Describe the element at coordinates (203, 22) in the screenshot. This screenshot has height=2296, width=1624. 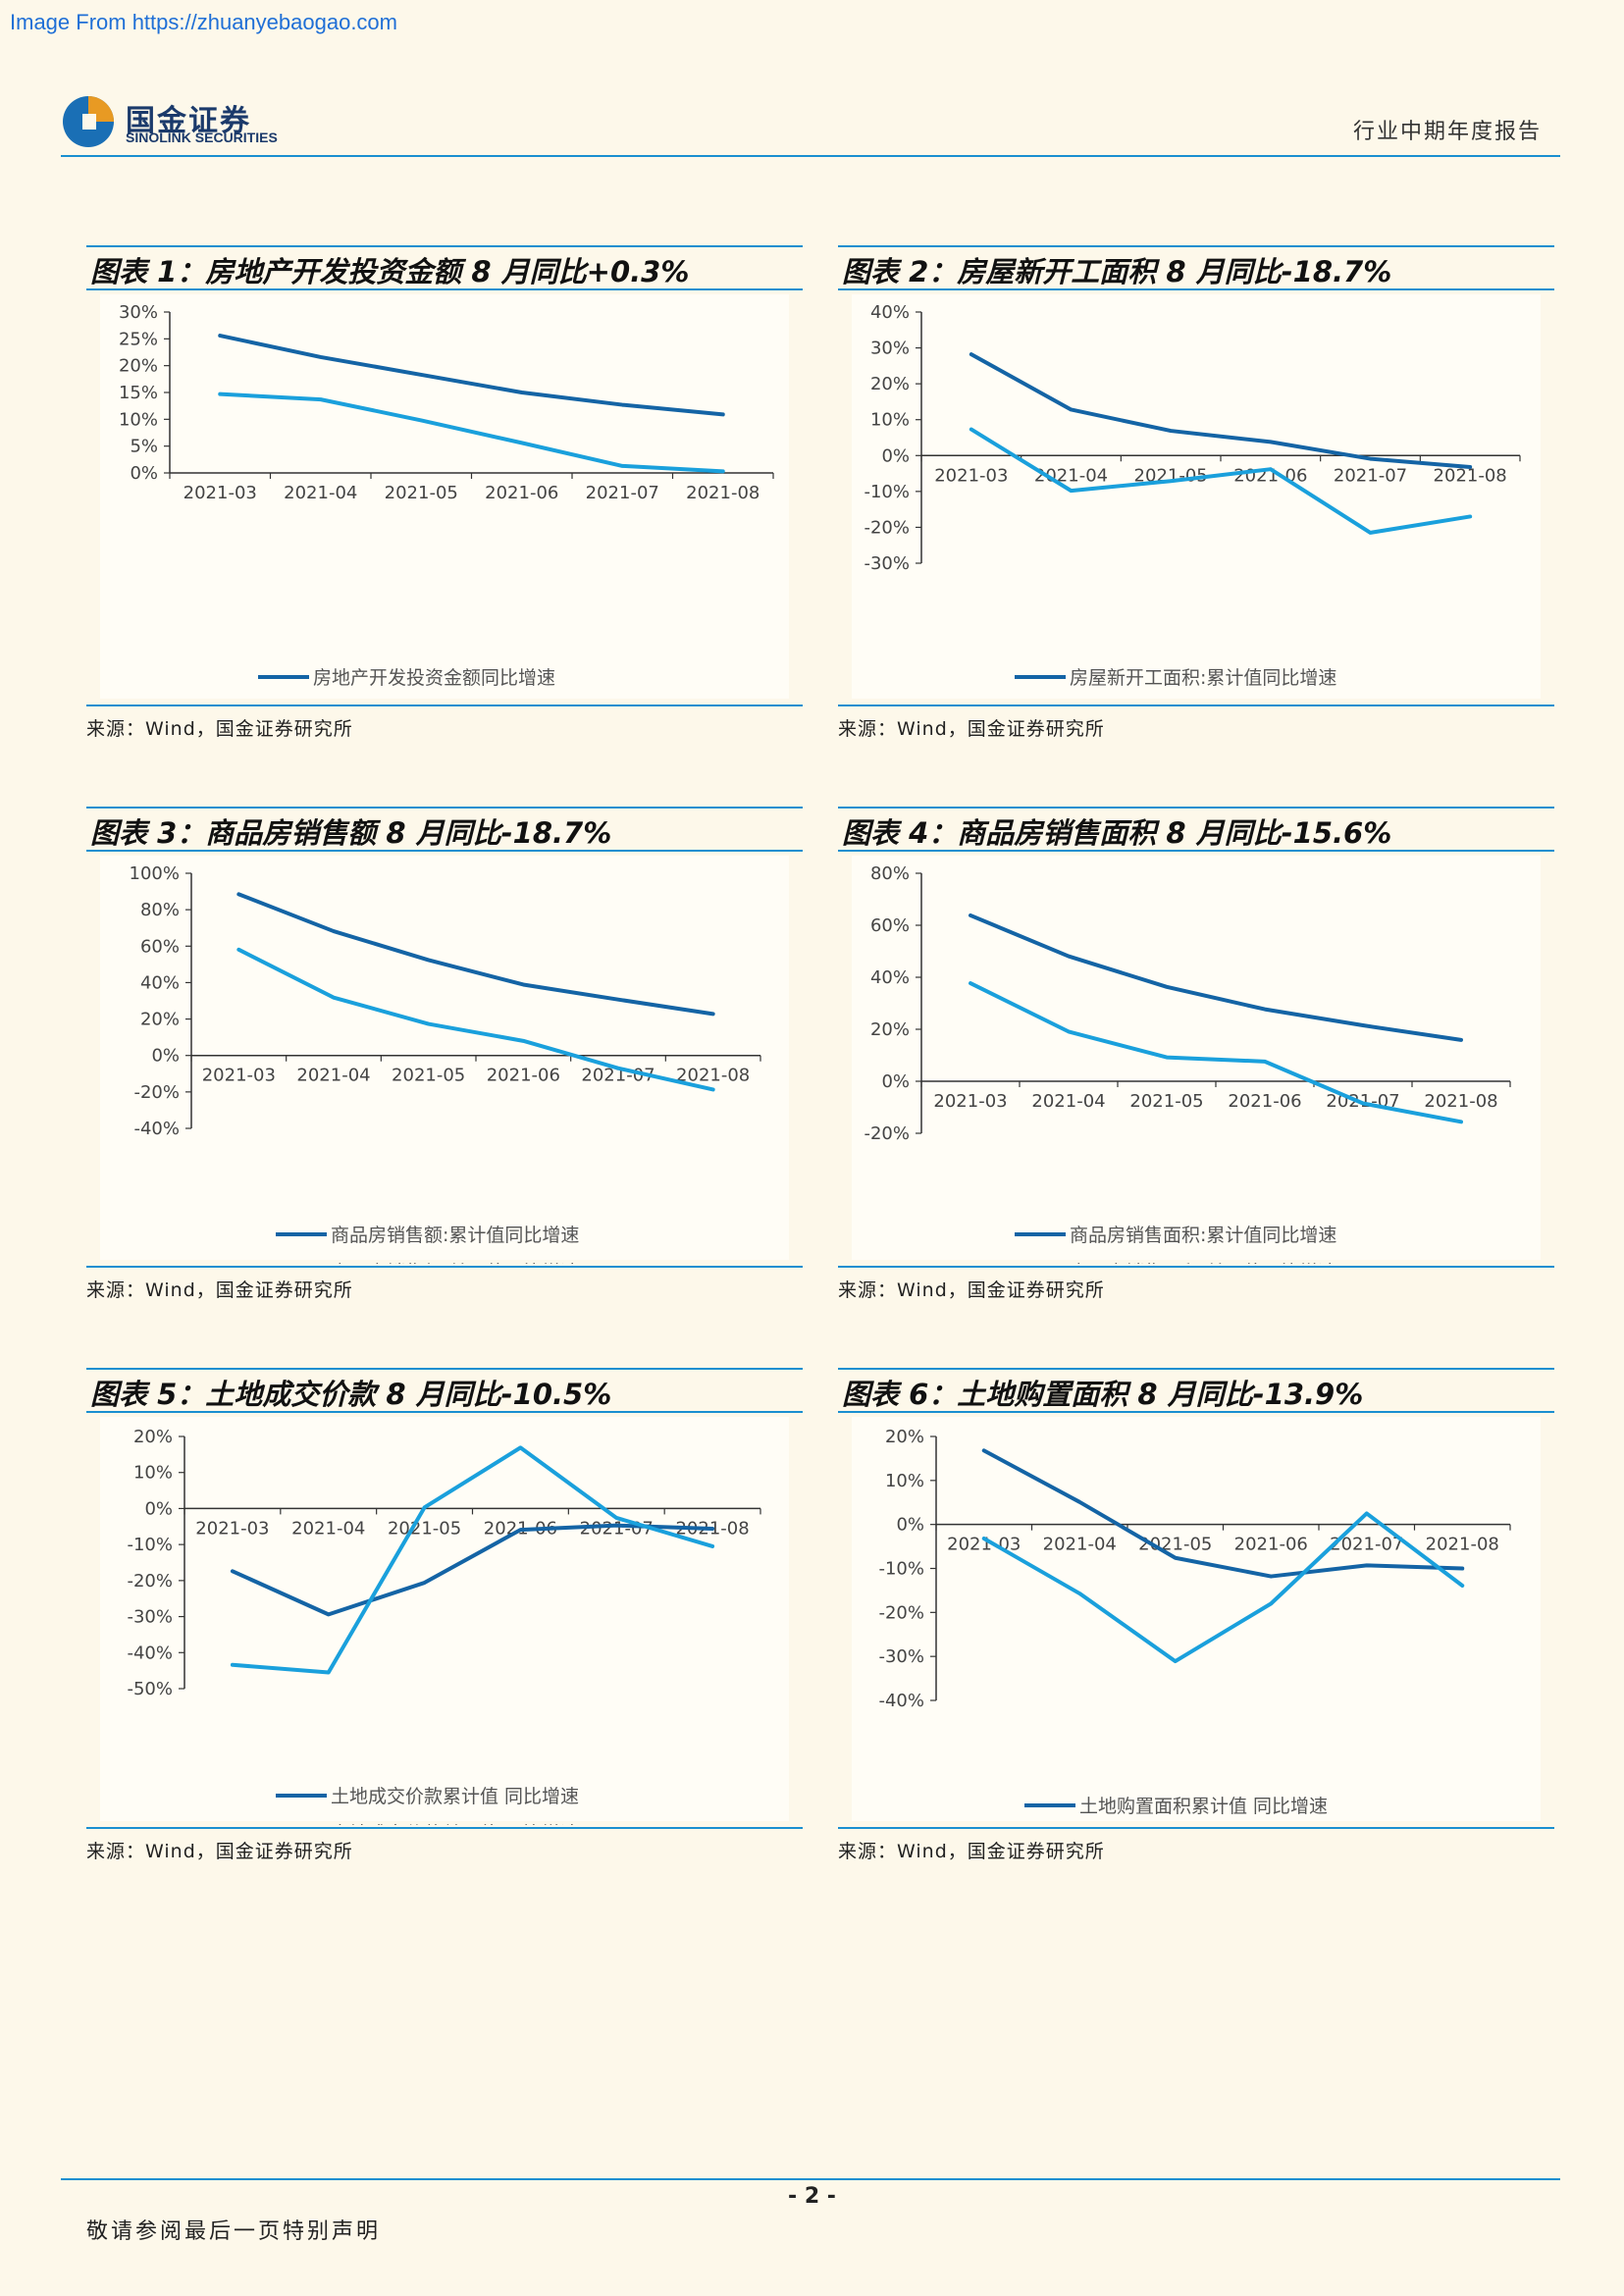
I see `source-watermark: Image From https://zhuanyebaogao.com` at that location.